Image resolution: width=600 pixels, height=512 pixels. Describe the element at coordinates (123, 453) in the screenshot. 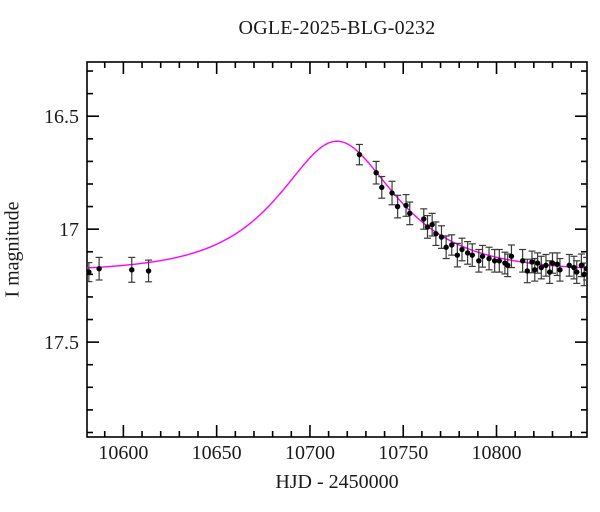

I see `x-tick-label: 10600` at that location.